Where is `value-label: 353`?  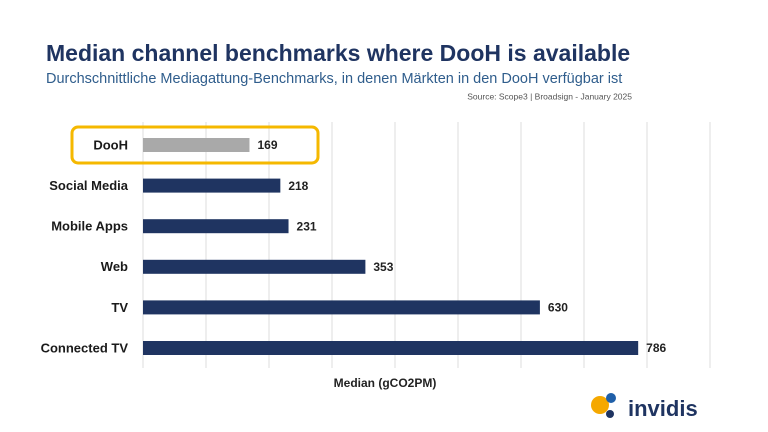 value-label: 353 is located at coordinates (383, 267).